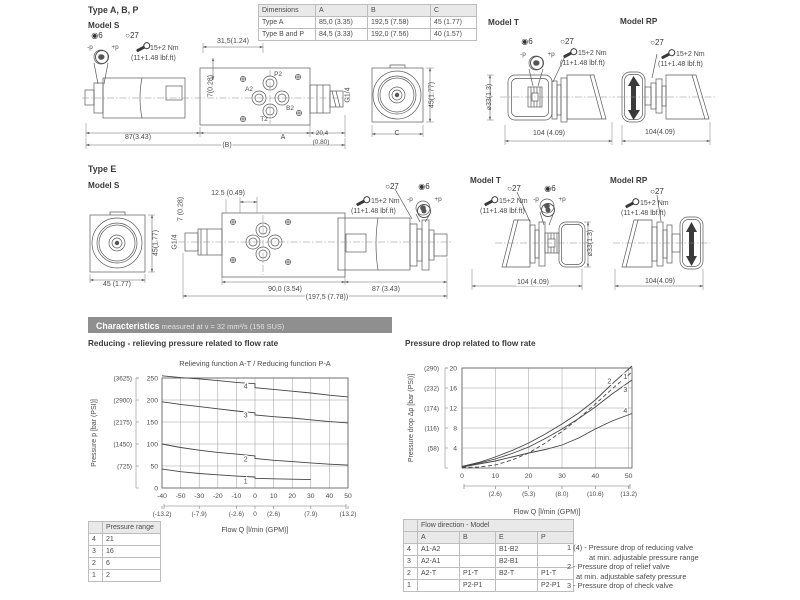  Describe the element at coordinates (657, 42) in the screenshot. I see `abp-rp-wrench27-symbol: ○27` at that location.